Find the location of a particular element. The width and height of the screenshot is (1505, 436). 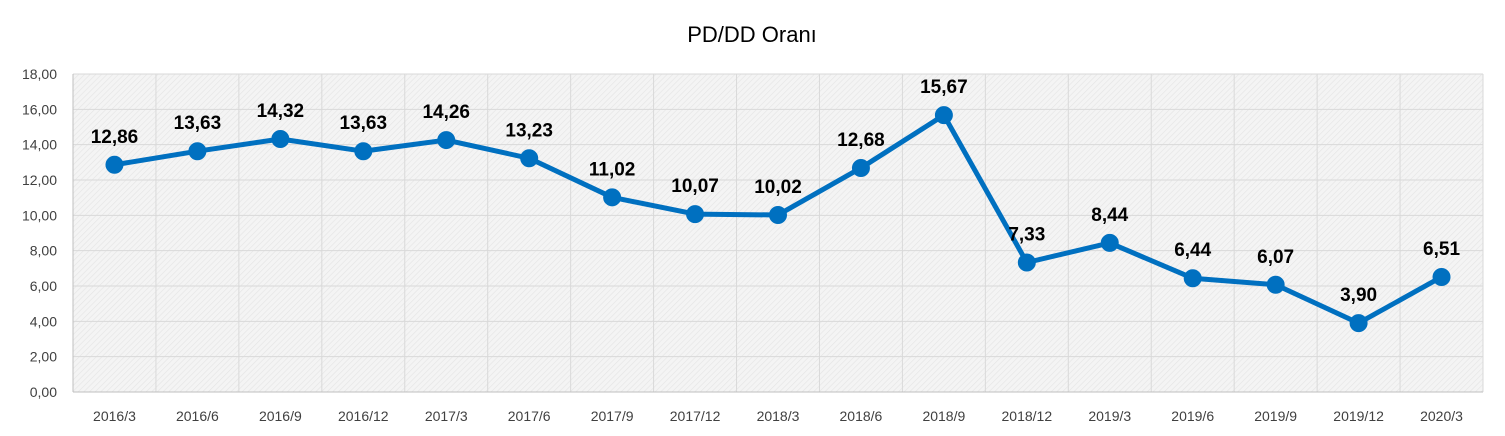

x-tick-label: 2017/9 is located at coordinates (612, 416).